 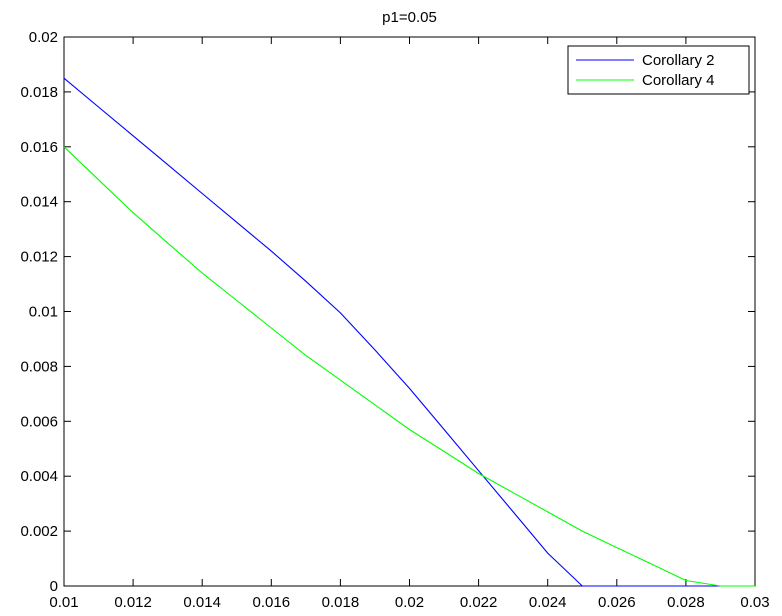 I want to click on x-tick-label: 0.016, so click(x=272, y=602).